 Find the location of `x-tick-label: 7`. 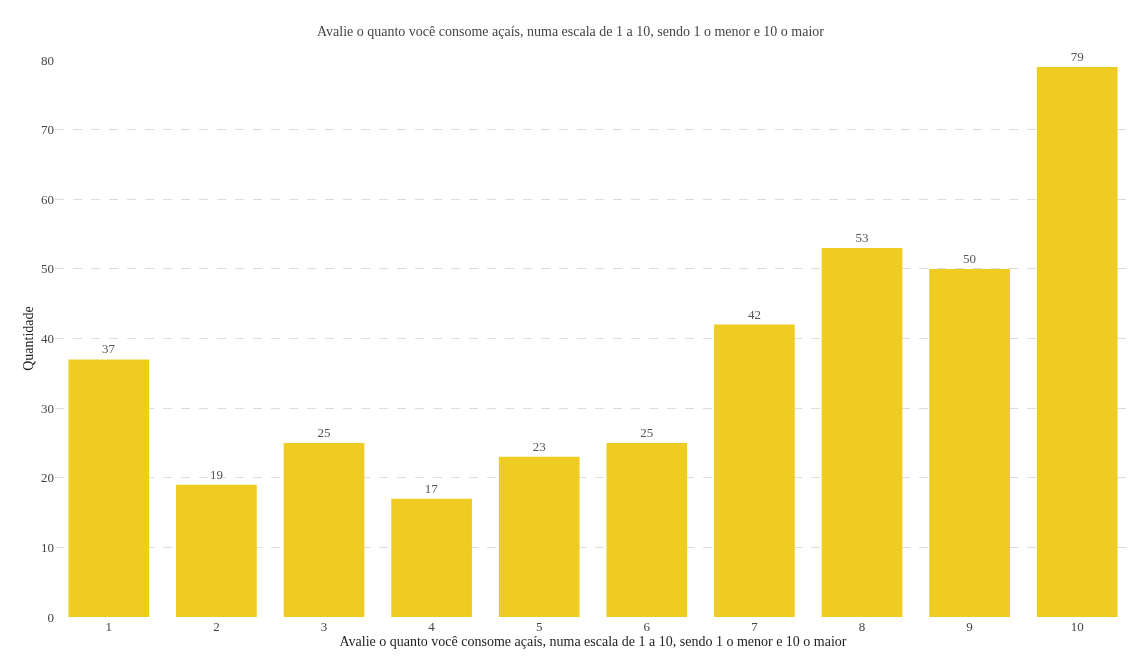

x-tick-label: 7 is located at coordinates (755, 626).